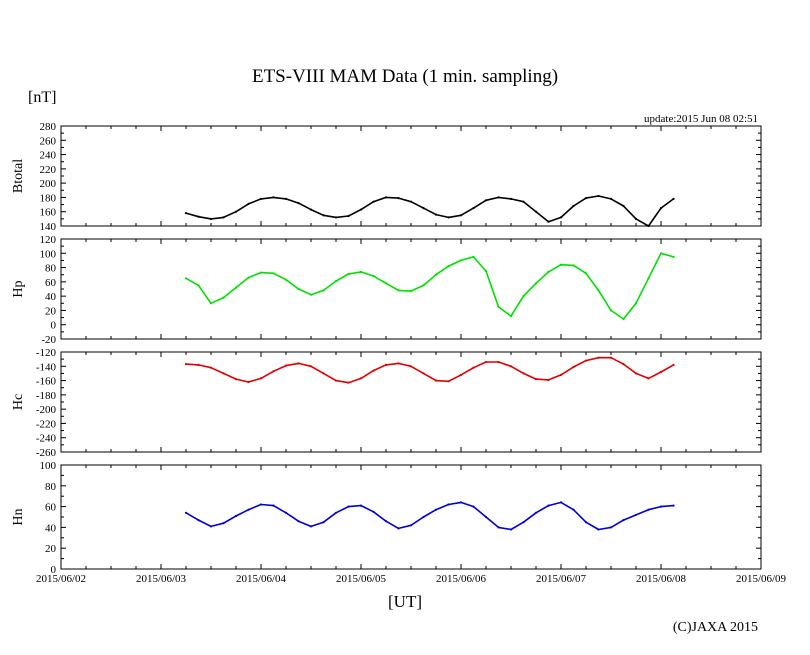 The image size is (810, 655). What do you see at coordinates (61, 579) in the screenshot?
I see `x-tick-label: 2015/06/02` at bounding box center [61, 579].